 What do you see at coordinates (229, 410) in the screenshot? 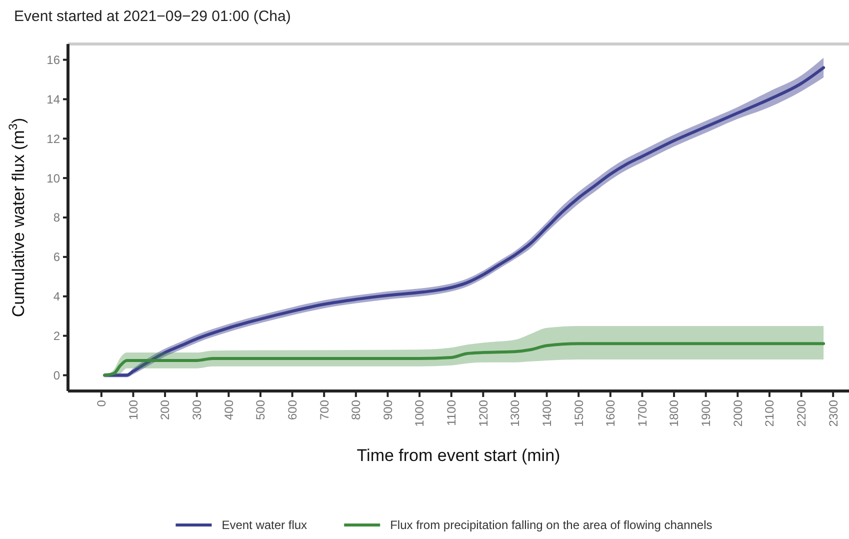
I see `x-tick-label: 400` at bounding box center [229, 410].